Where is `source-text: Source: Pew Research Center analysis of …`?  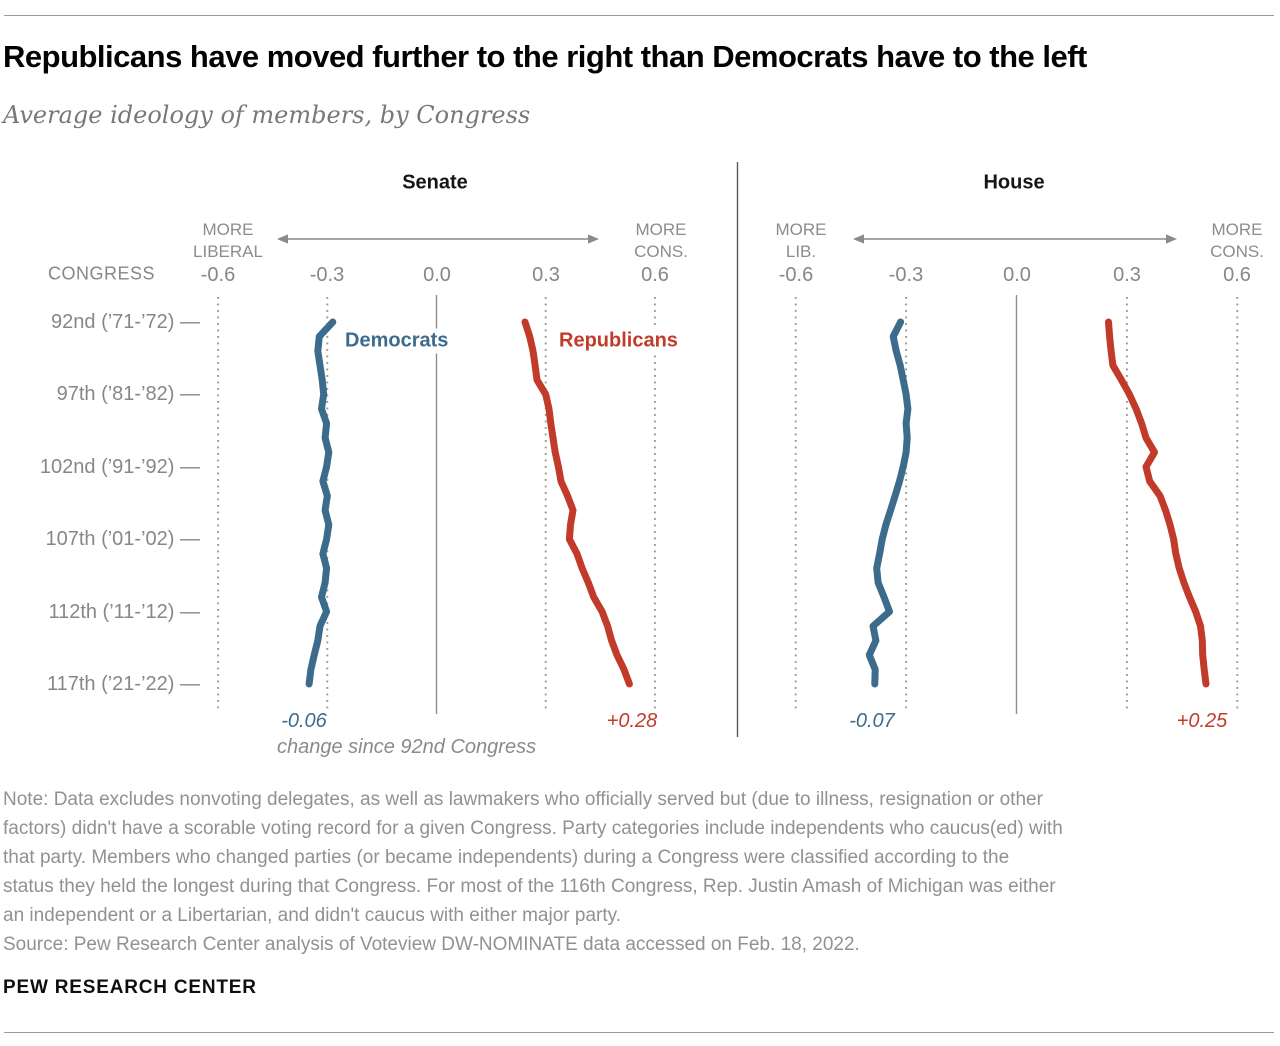
source-text: Source: Pew Research Center analysis of … is located at coordinates (431, 944).